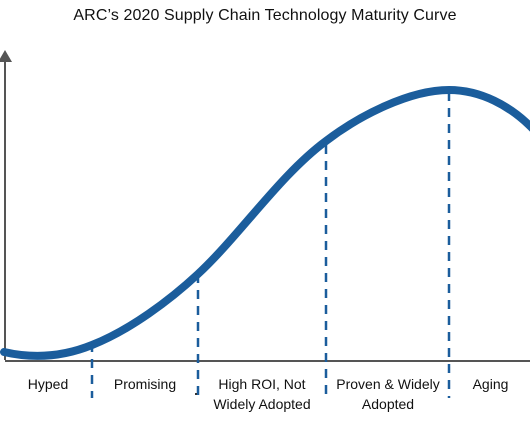 Image resolution: width=530 pixels, height=442 pixels. I want to click on stage-label-proven-line-2: Adopted, so click(388, 404).